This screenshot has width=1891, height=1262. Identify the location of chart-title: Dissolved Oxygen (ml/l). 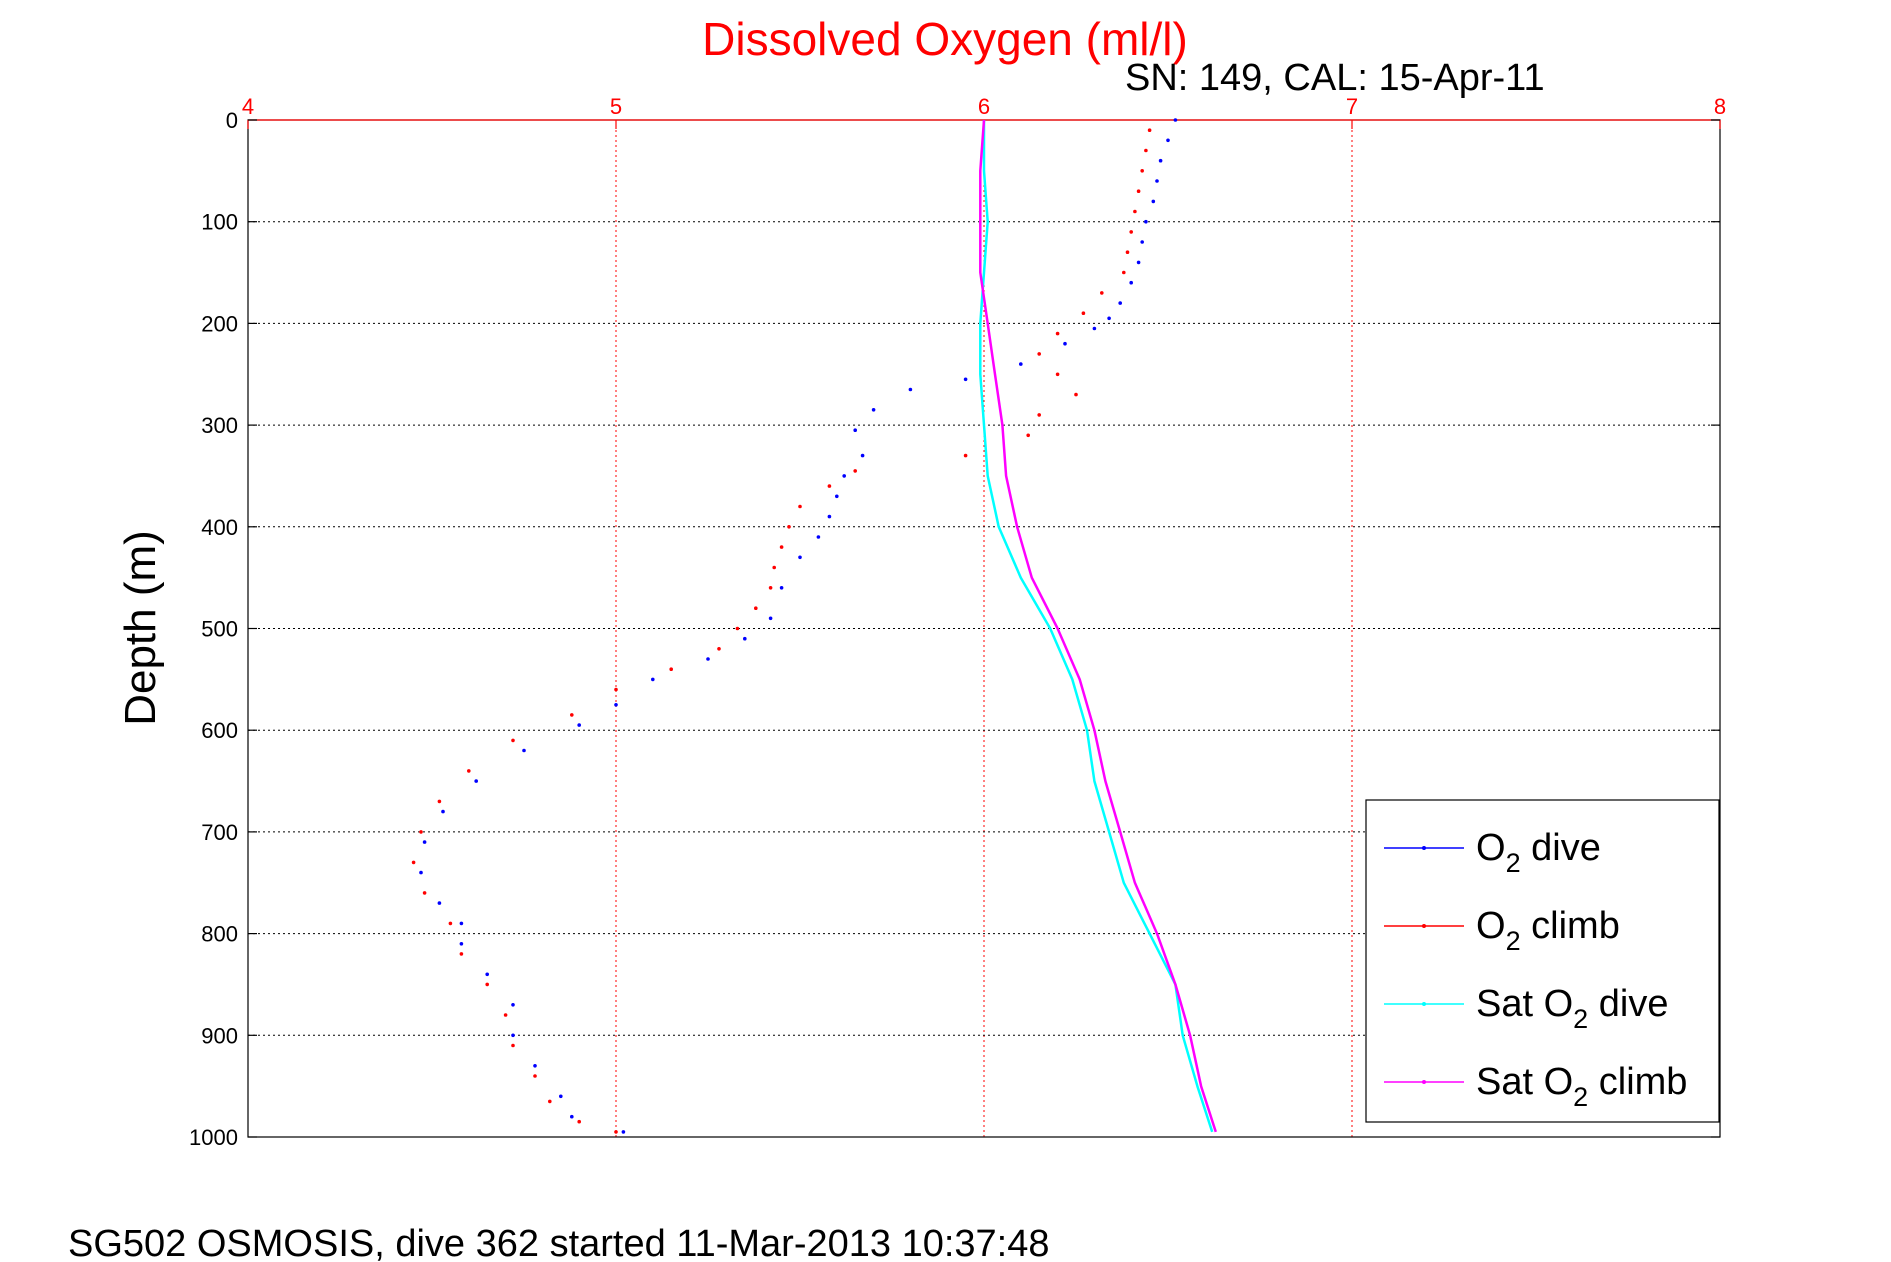
(945, 39).